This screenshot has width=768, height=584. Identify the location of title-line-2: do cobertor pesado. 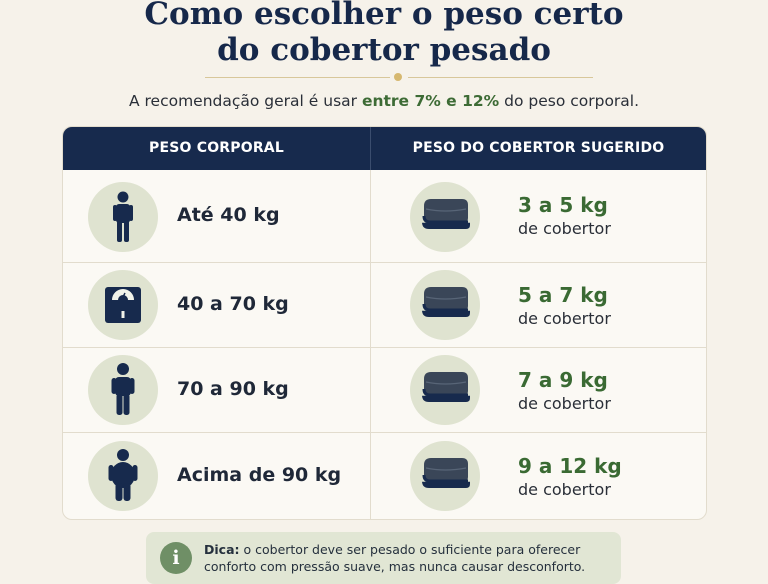
(384, 50).